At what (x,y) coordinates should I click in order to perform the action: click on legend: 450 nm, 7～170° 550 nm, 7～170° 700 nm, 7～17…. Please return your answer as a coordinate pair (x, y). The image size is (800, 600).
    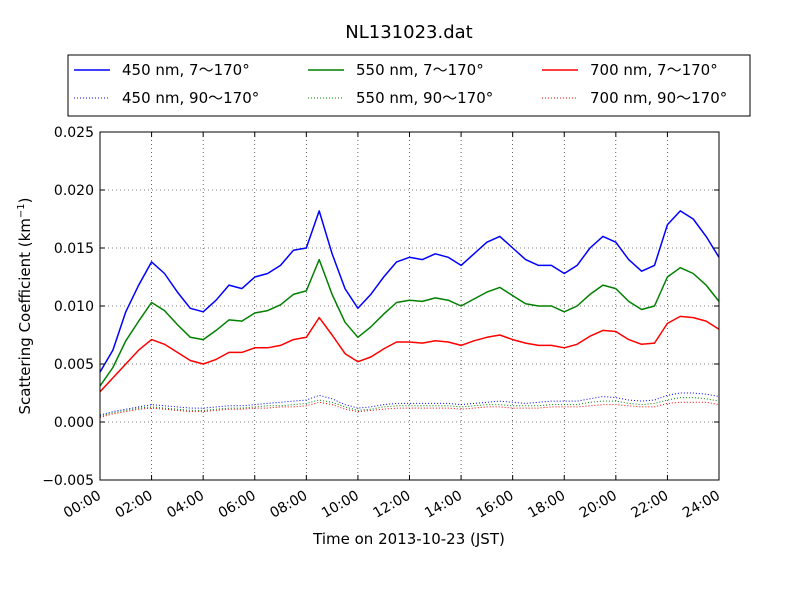
    Looking at the image, I should click on (409, 85).